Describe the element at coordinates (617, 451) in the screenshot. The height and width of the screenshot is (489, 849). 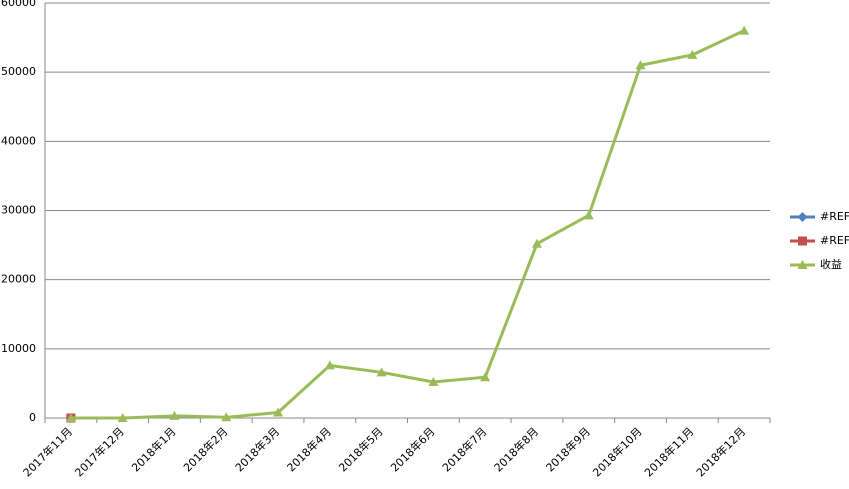
I see `x-tick-label: 2018年10月` at that location.